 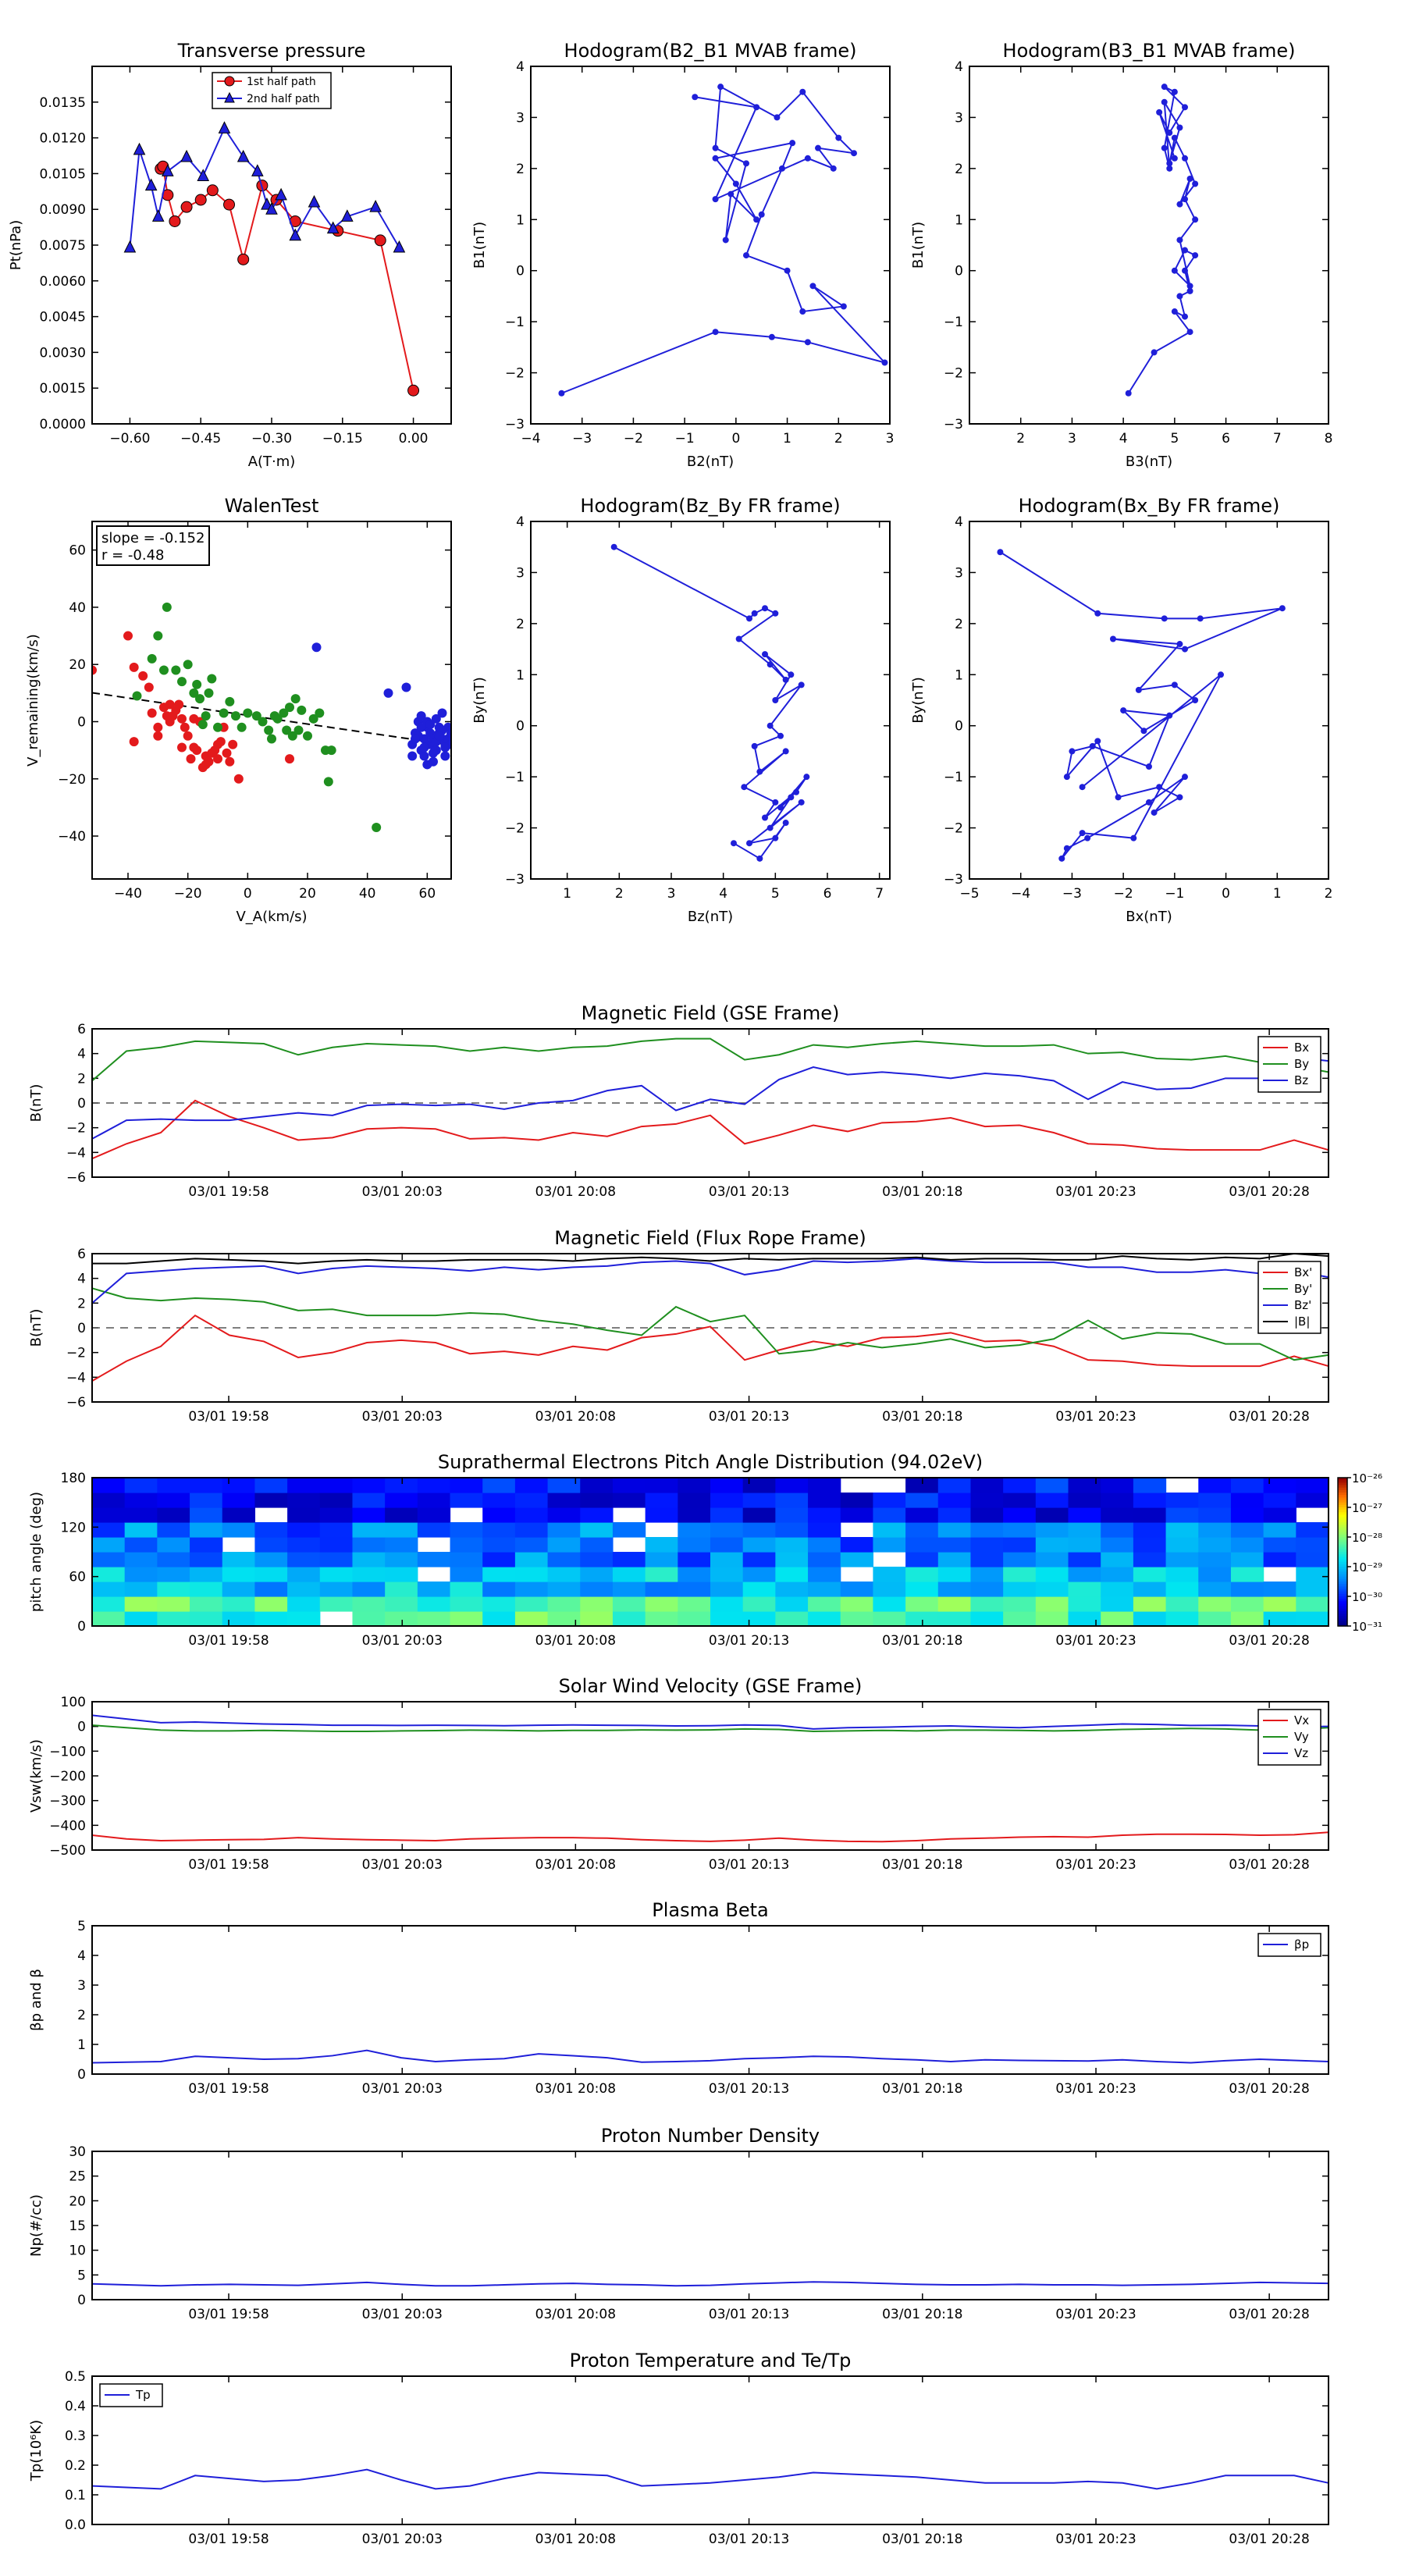 What do you see at coordinates (480, 700) in the screenshot?
I see `y-axis-label: By(nT)` at bounding box center [480, 700].